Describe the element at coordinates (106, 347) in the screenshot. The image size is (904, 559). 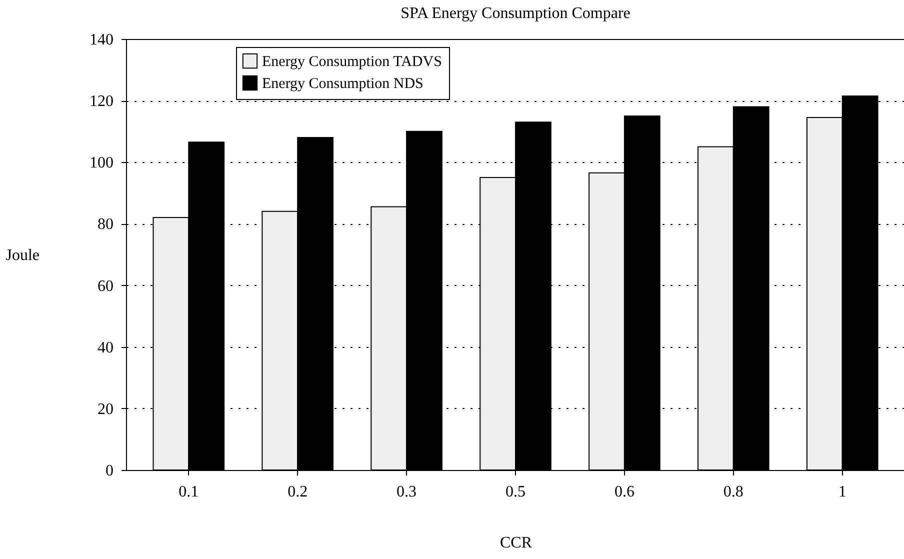
I see `y-tick-label: 40` at that location.